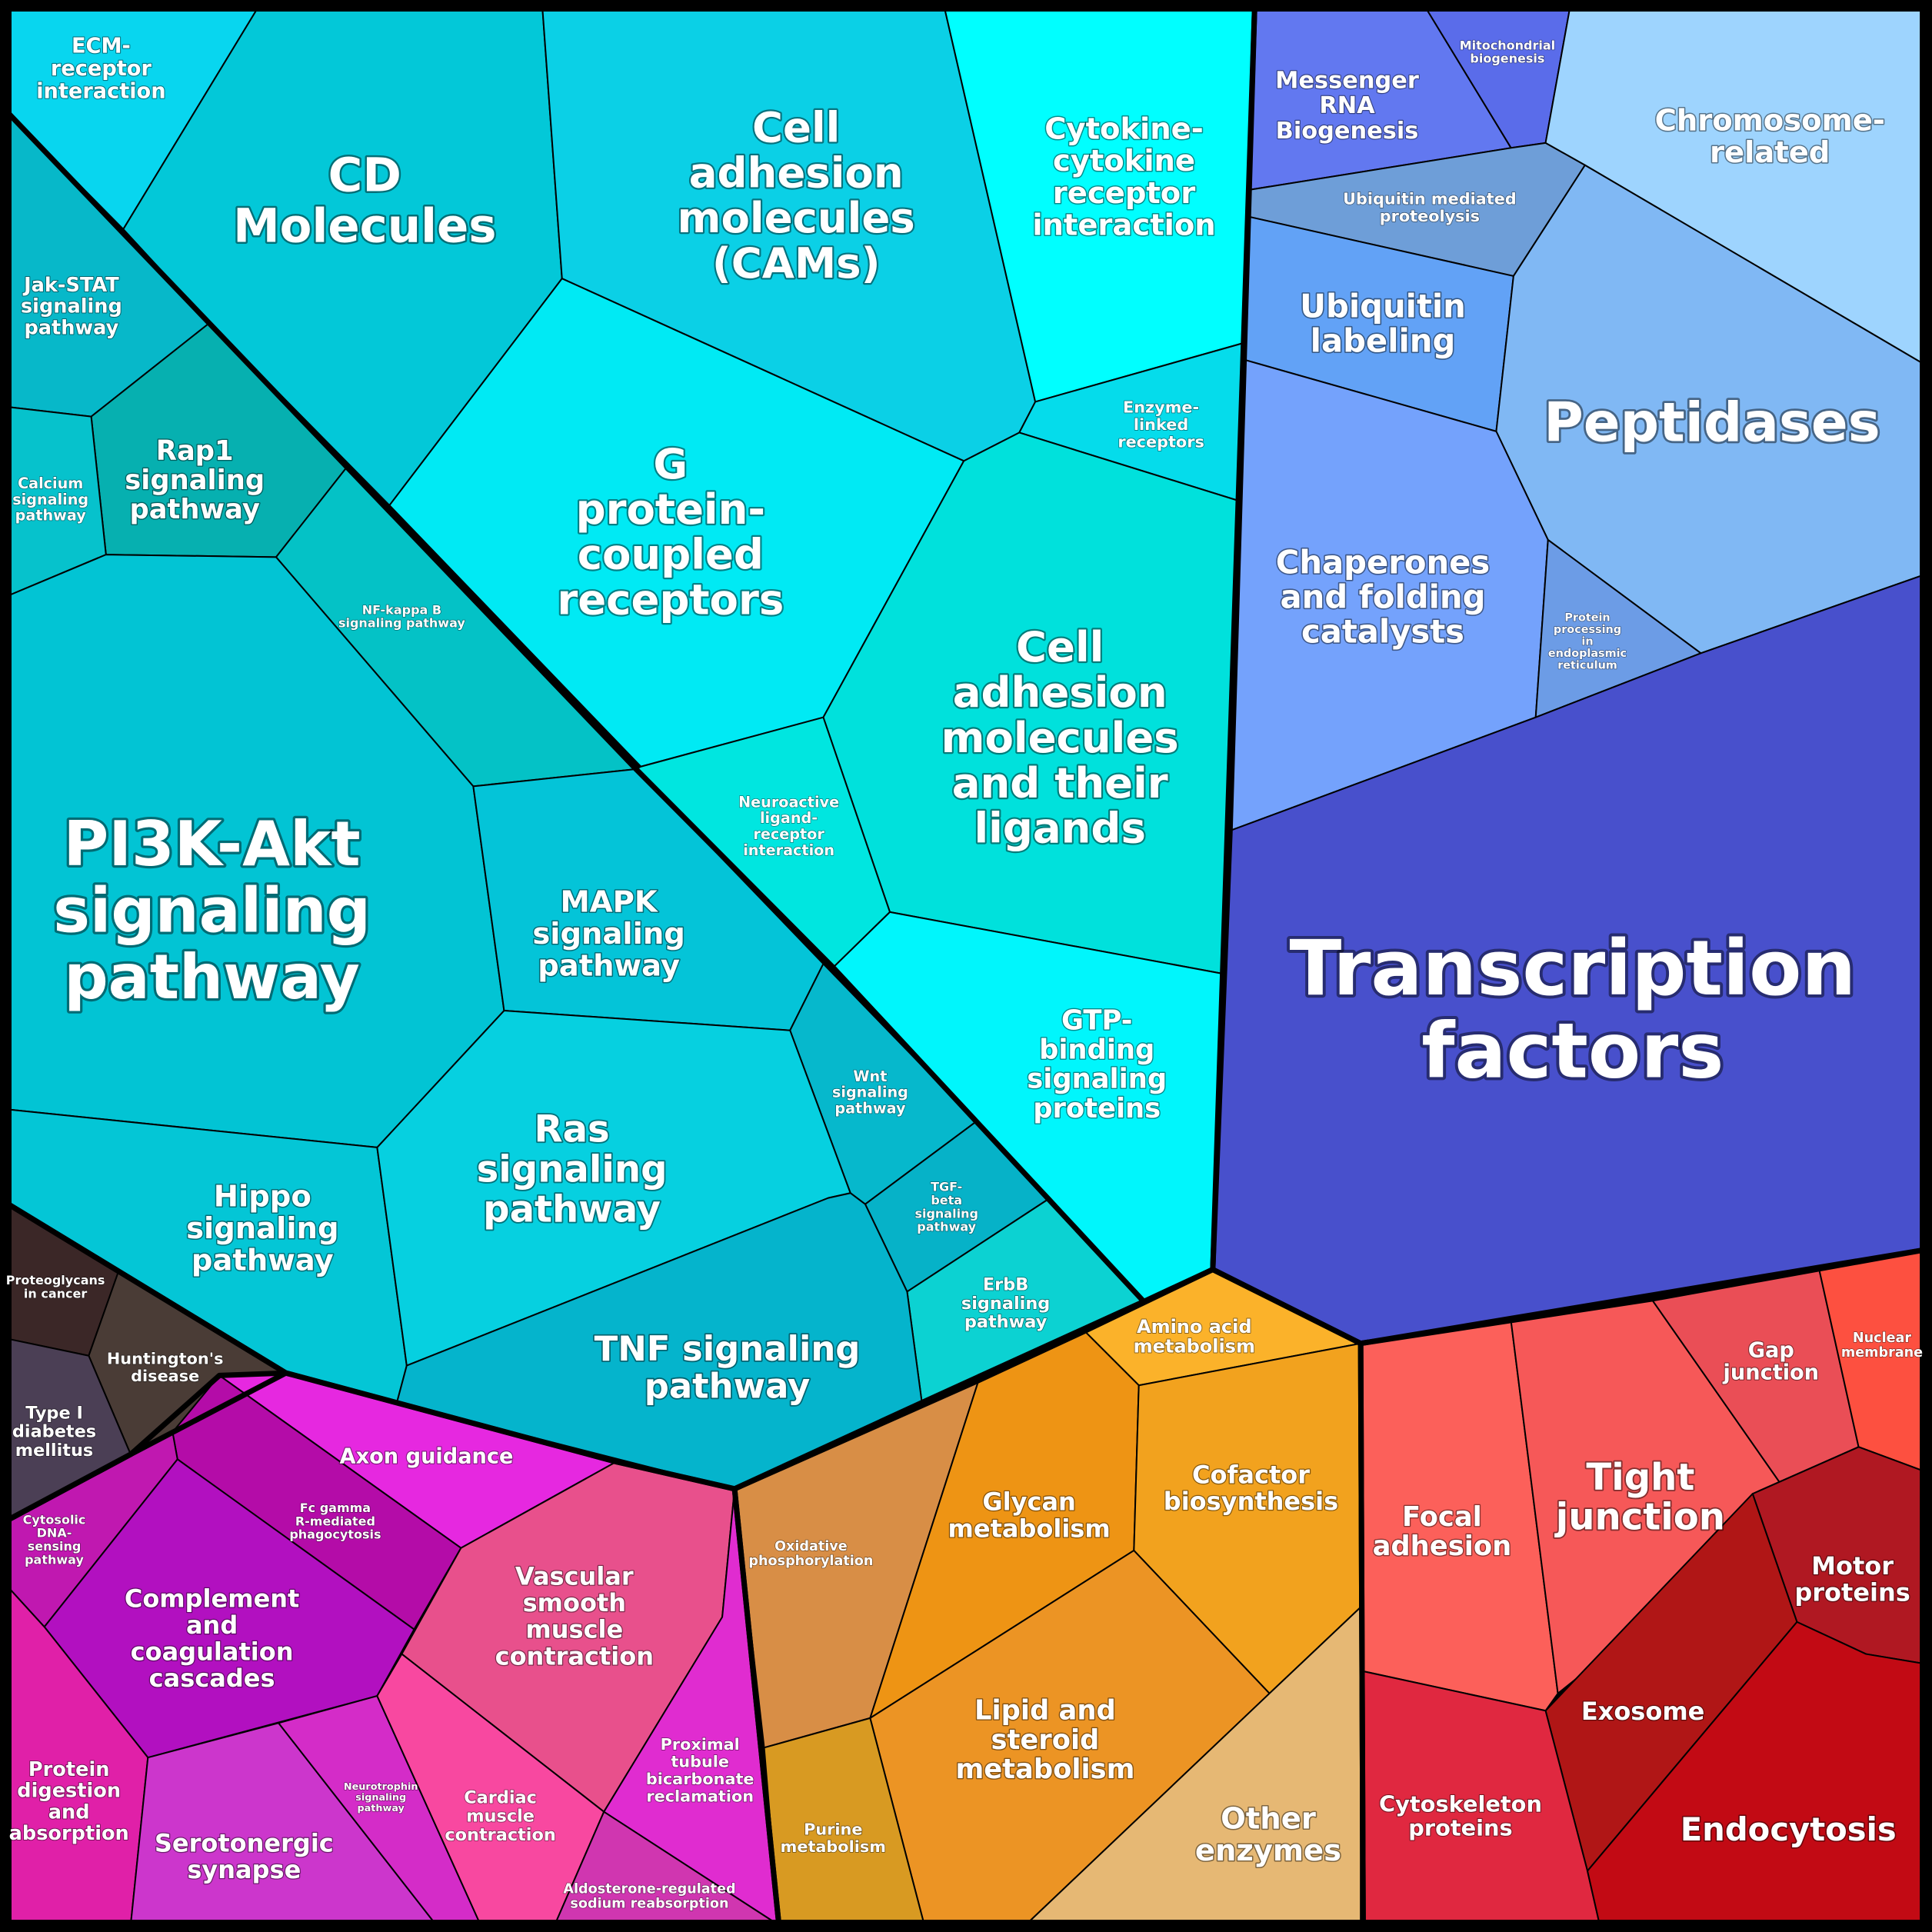  What do you see at coordinates (1383, 323) in the screenshot?
I see `label-ubiquitin-labeling: Ubiquitin labeling` at bounding box center [1383, 323].